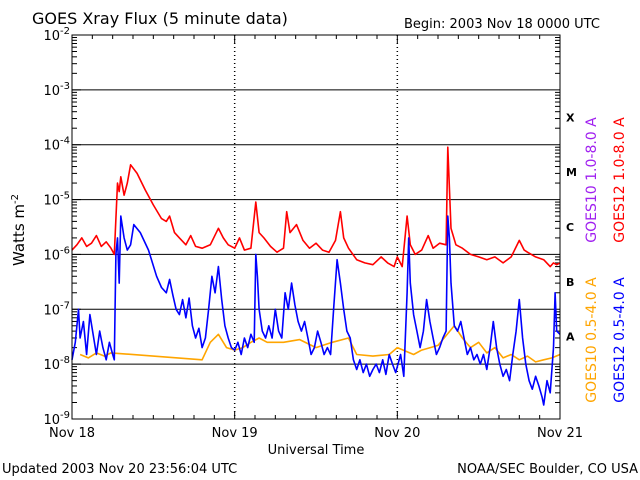 The image size is (640, 480). Describe the element at coordinates (316, 450) in the screenshot. I see `x-axis-label: Universal Time` at that location.